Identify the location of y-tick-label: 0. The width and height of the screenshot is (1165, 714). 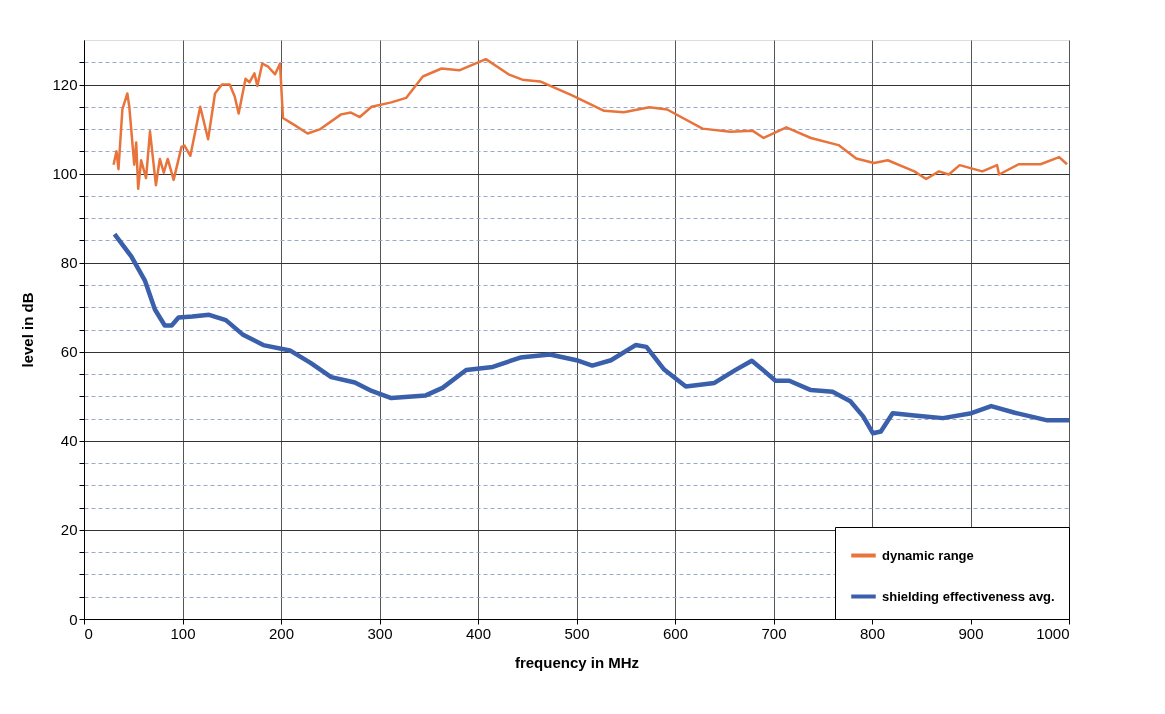
(73, 619).